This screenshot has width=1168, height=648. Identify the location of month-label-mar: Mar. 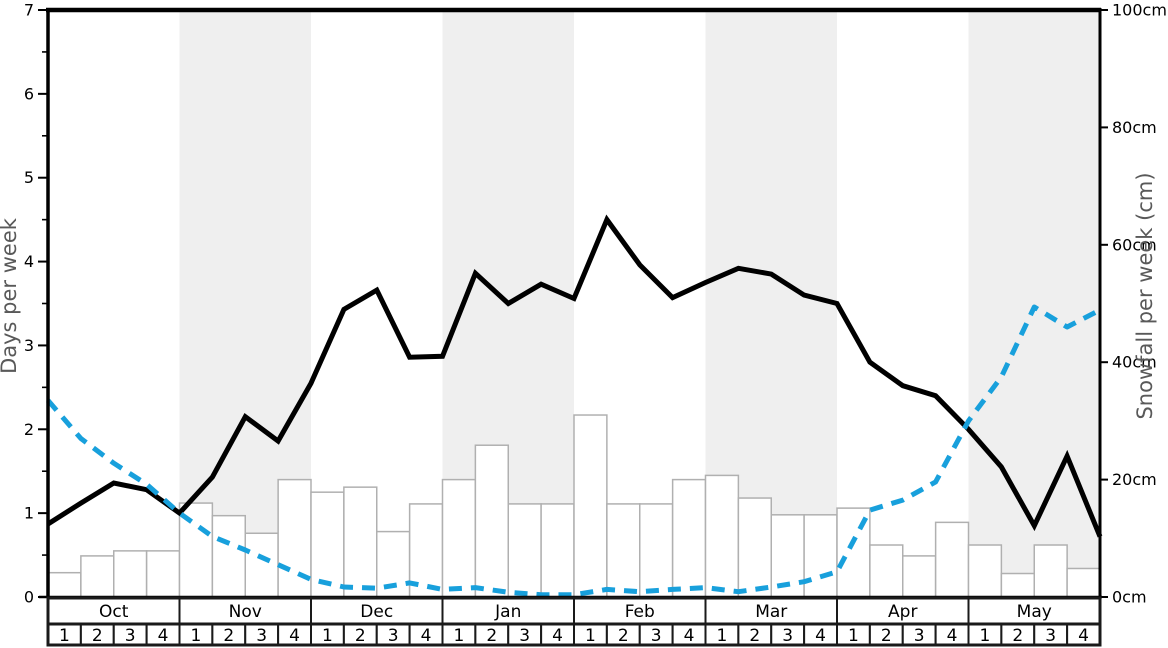
(771, 612).